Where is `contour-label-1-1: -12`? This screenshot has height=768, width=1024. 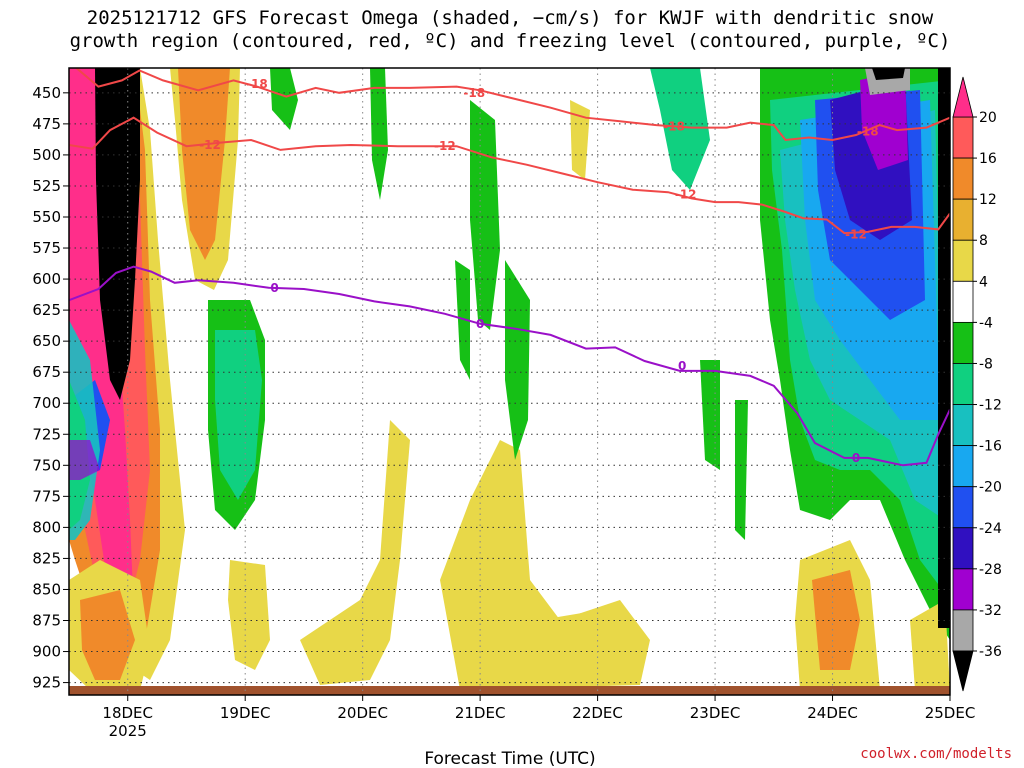
contour-label-1-1: -12 is located at coordinates (445, 146).